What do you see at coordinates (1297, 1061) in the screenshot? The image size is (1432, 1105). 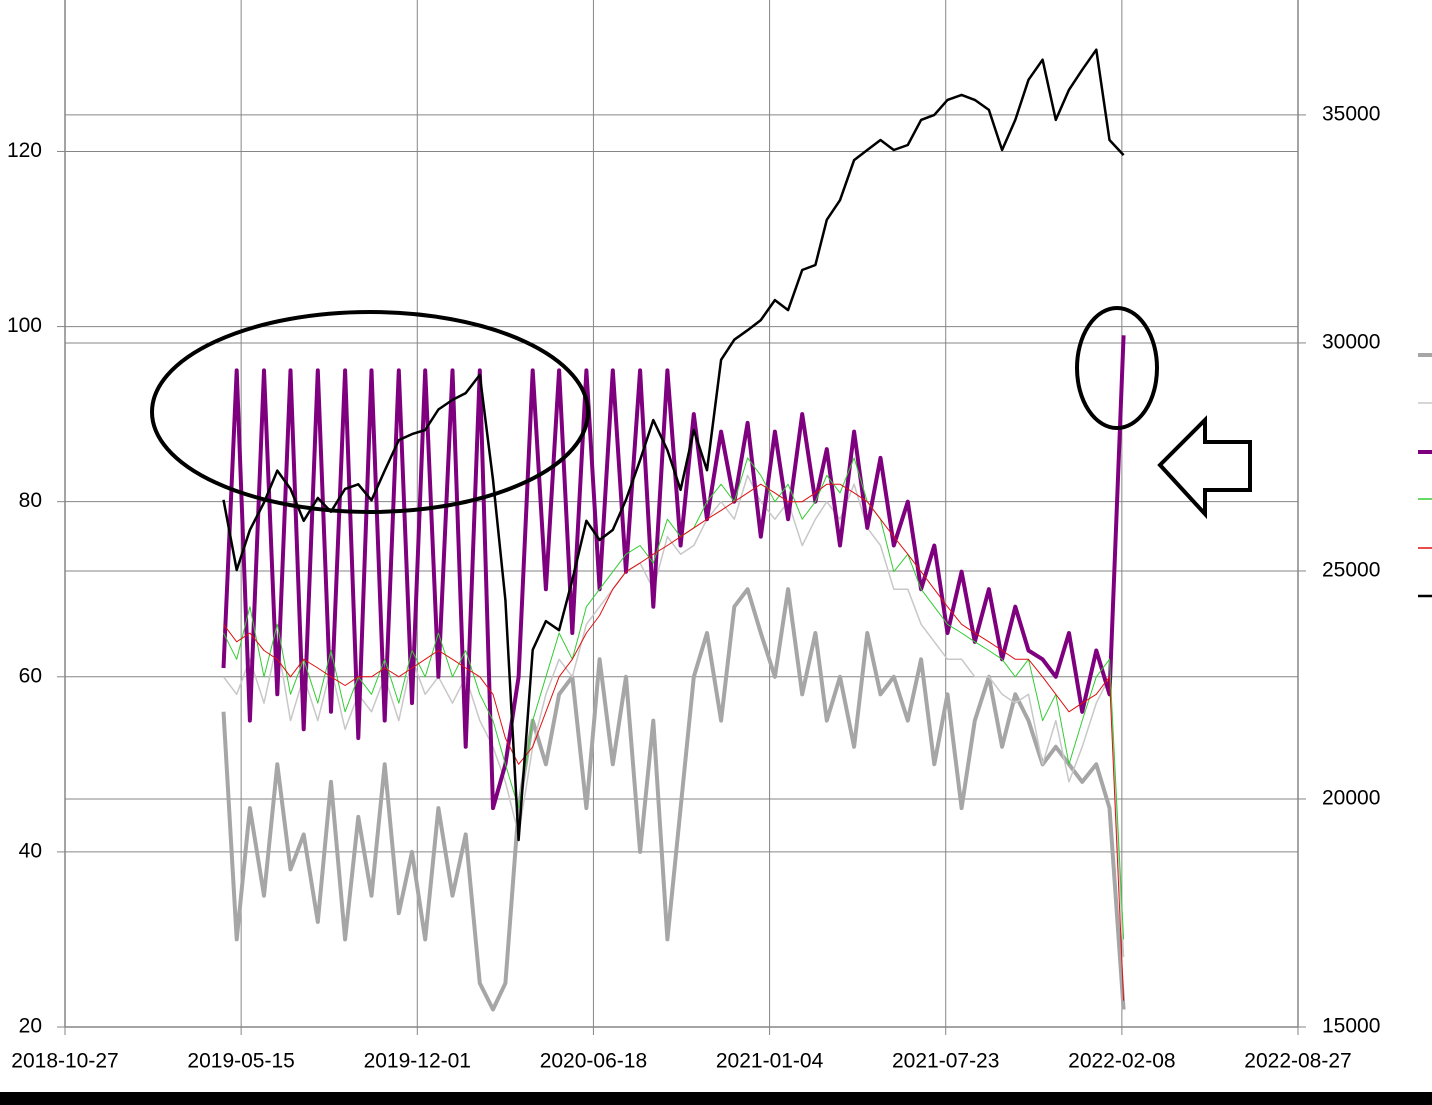 I see `x-tick-label: 2022-08-27` at bounding box center [1297, 1061].